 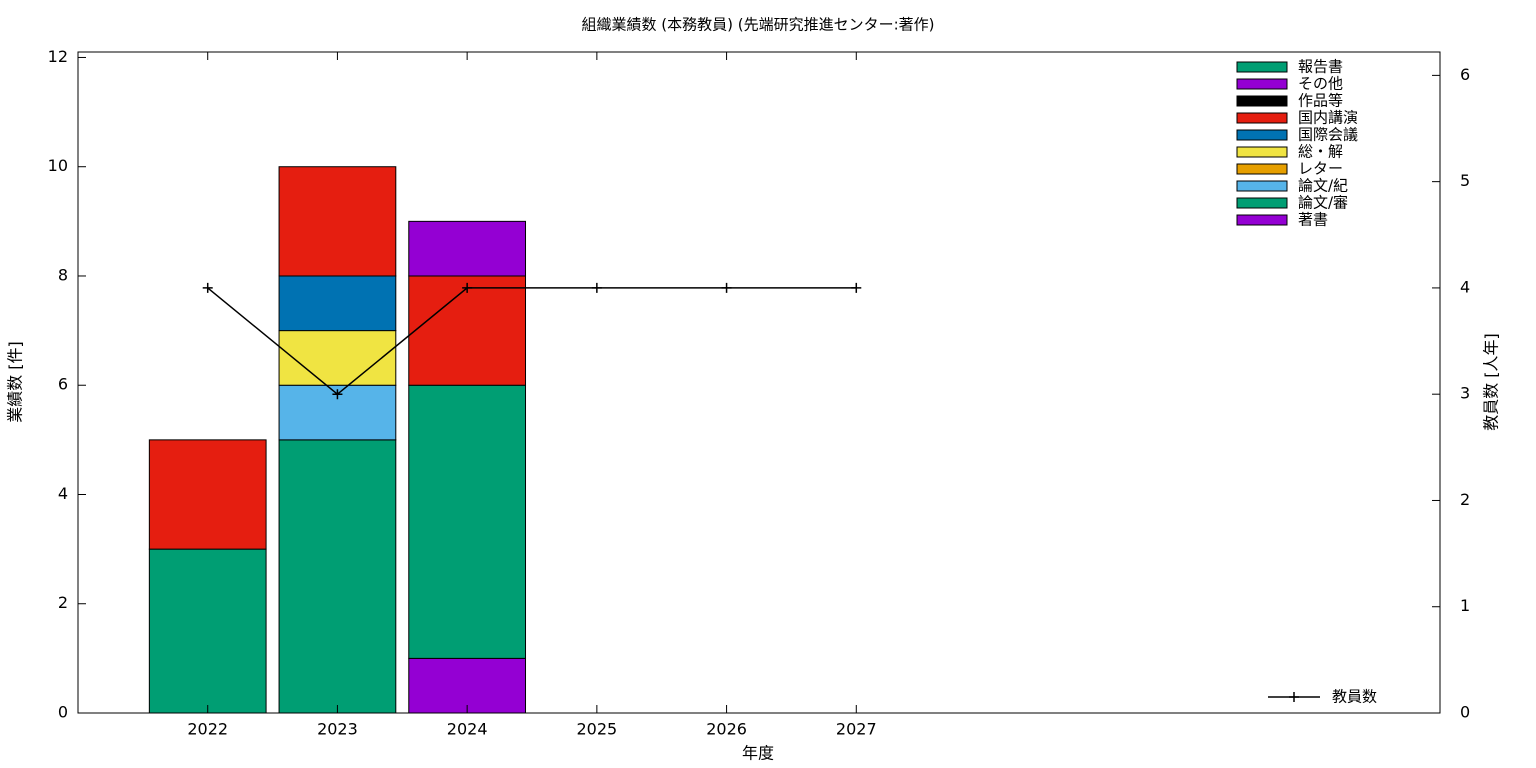 I want to click on legend-point, so click(x=1294, y=697).